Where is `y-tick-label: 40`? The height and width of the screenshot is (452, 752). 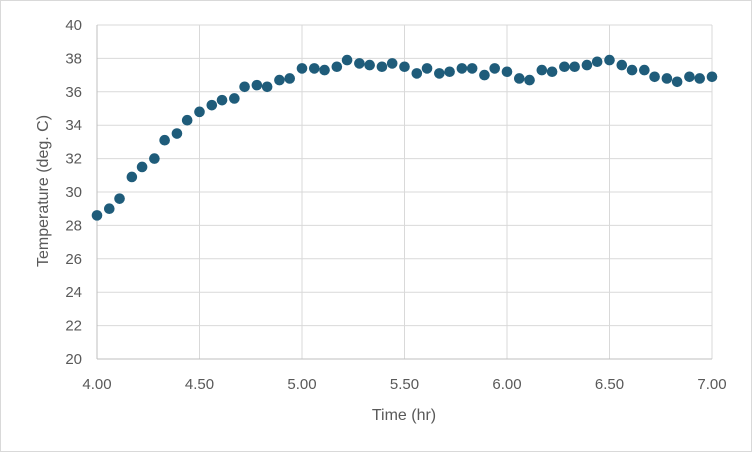
y-tick-label: 40 is located at coordinates (73, 25).